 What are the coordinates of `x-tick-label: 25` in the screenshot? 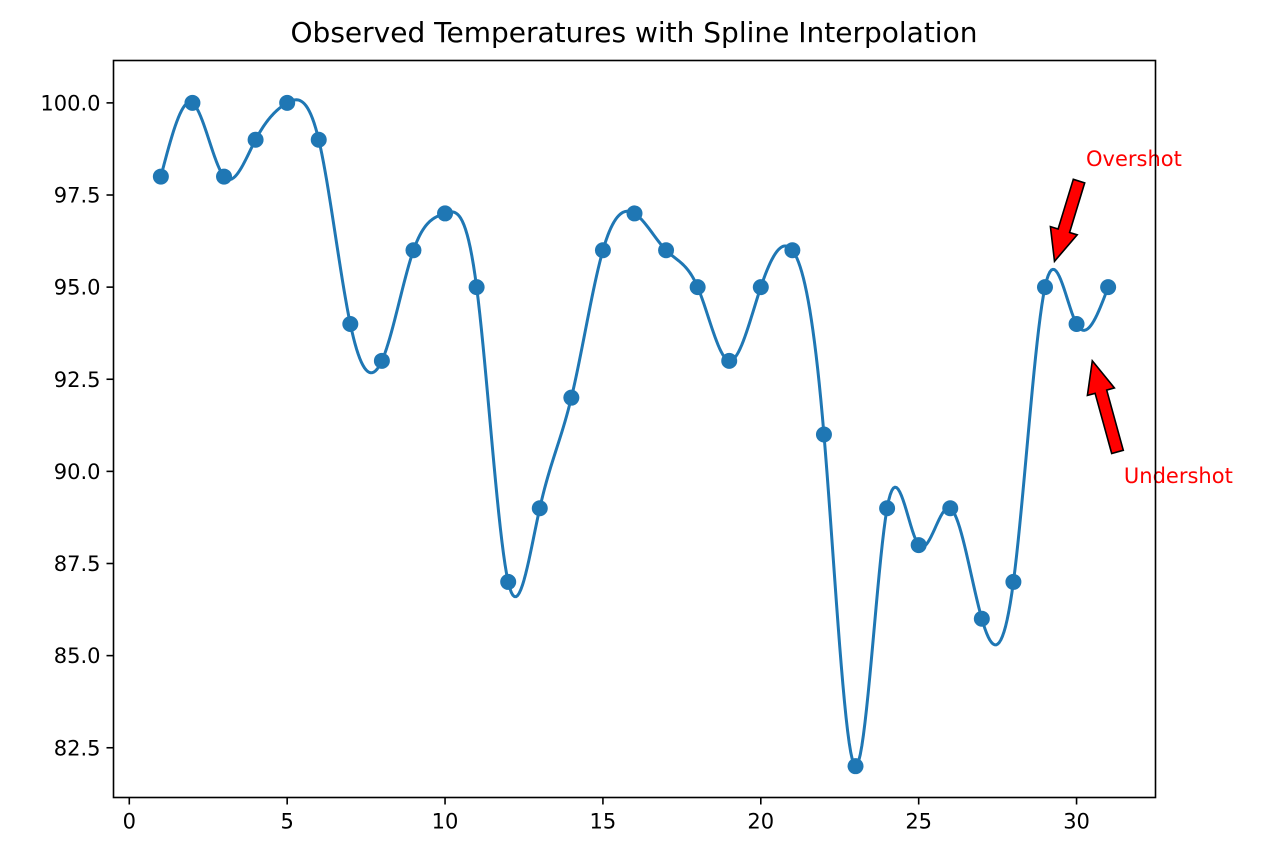 It's located at (918, 822).